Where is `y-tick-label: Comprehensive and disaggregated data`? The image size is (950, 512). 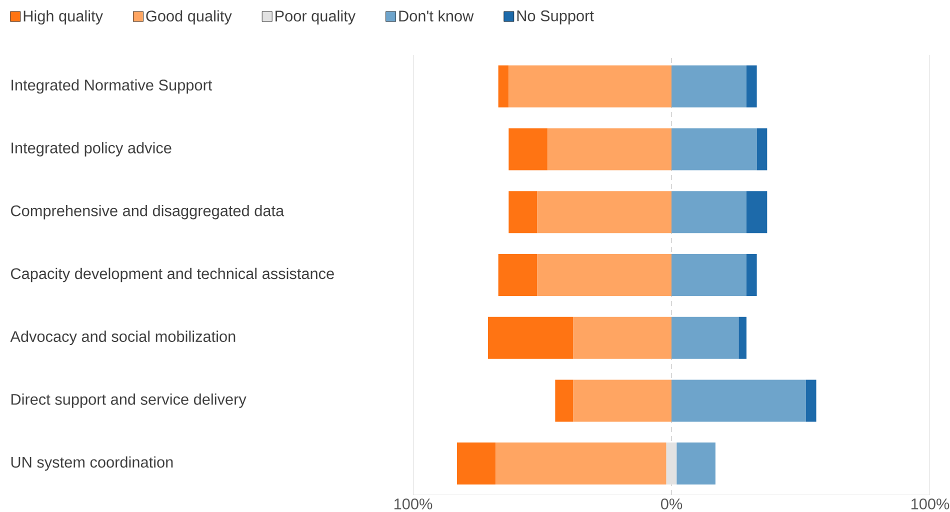
y-tick-label: Comprehensive and disaggregated data is located at coordinates (147, 212).